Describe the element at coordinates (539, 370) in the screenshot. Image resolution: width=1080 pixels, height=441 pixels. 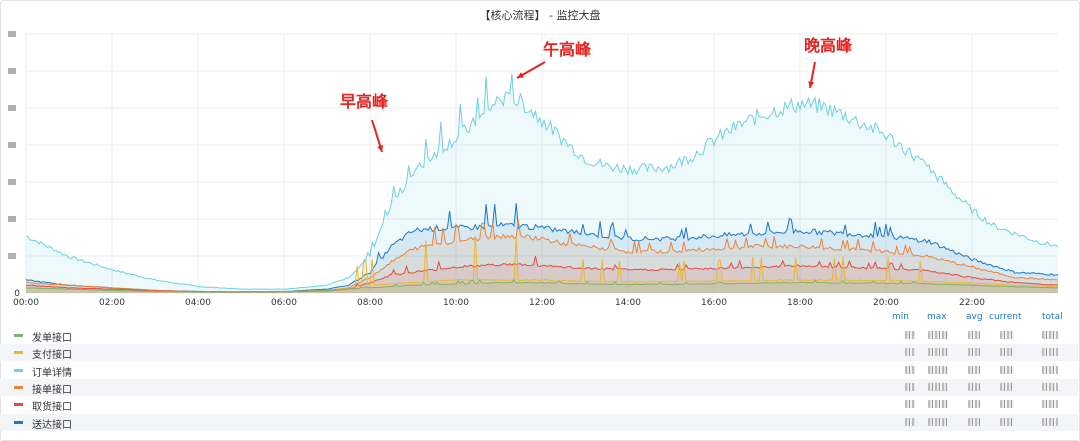
I see `legend-row: 订单详情` at that location.